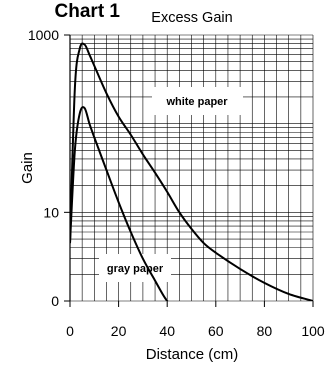 This screenshot has width=330, height=371. I want to click on gray-paper-label: gray paper, so click(135, 269).